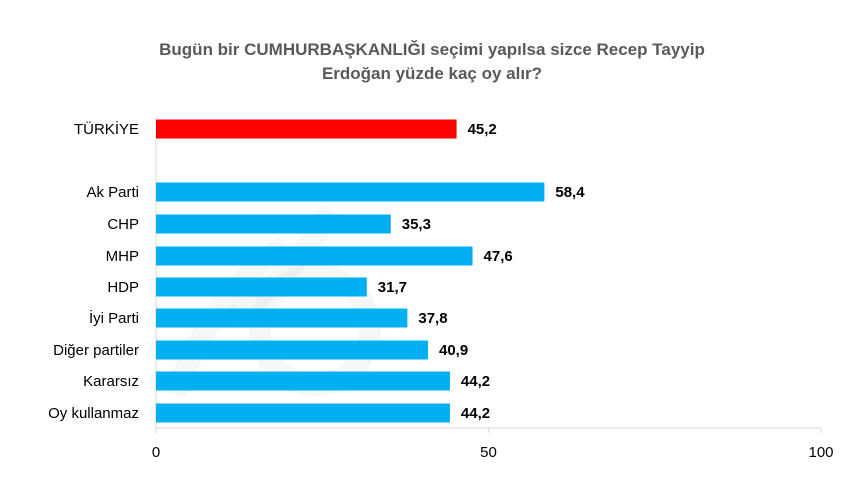 Image resolution: width=864 pixels, height=486 pixels. Describe the element at coordinates (96, 350) in the screenshot. I see `category-label: Diğer partiler` at that location.